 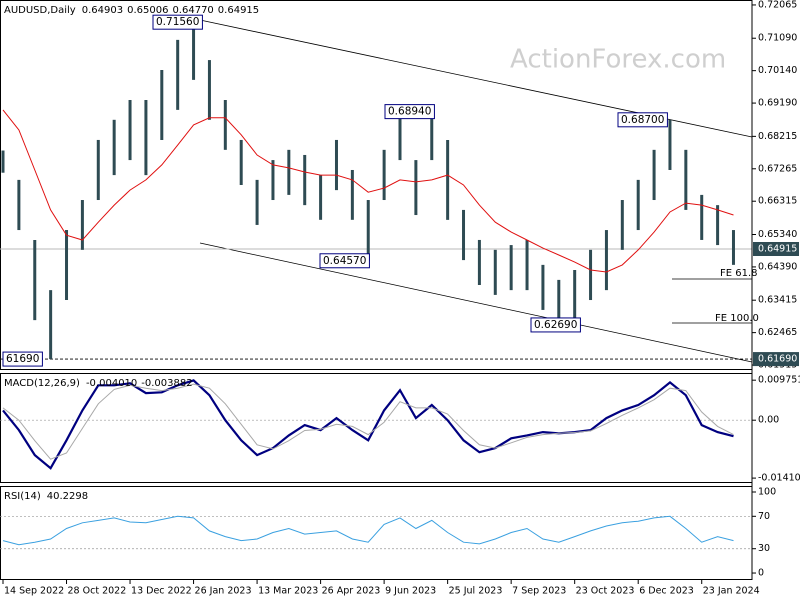 I want to click on y-tick-label: 0.00, so click(x=768, y=420).